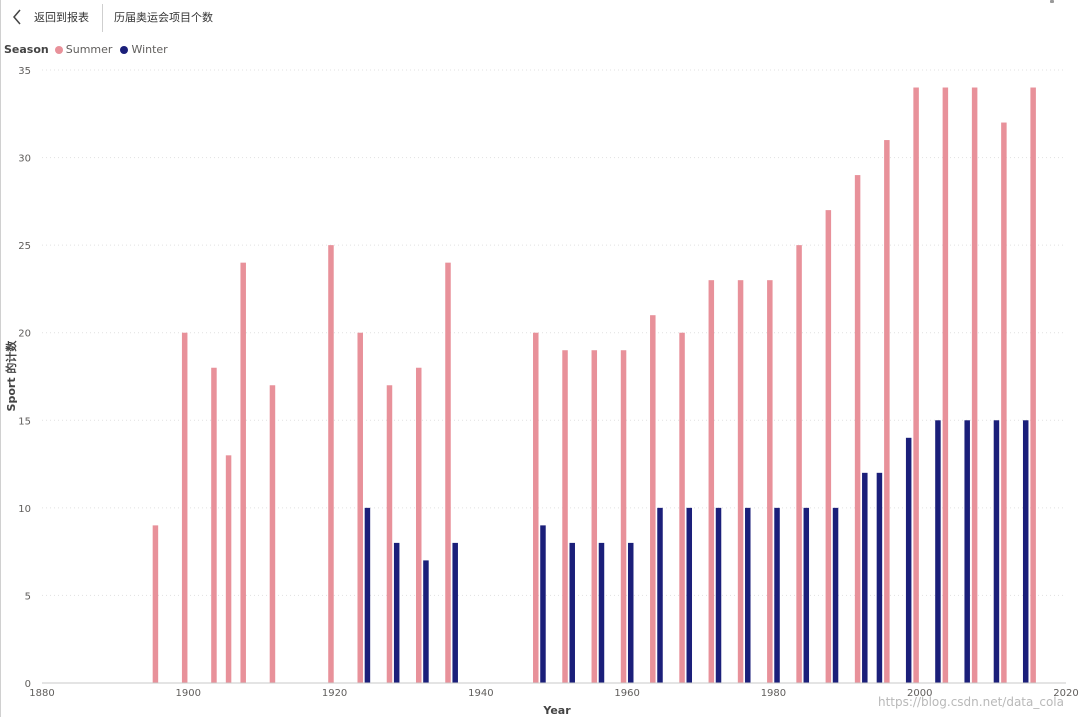  Describe the element at coordinates (682, 507) in the screenshot. I see `bar-summer-1968` at that location.